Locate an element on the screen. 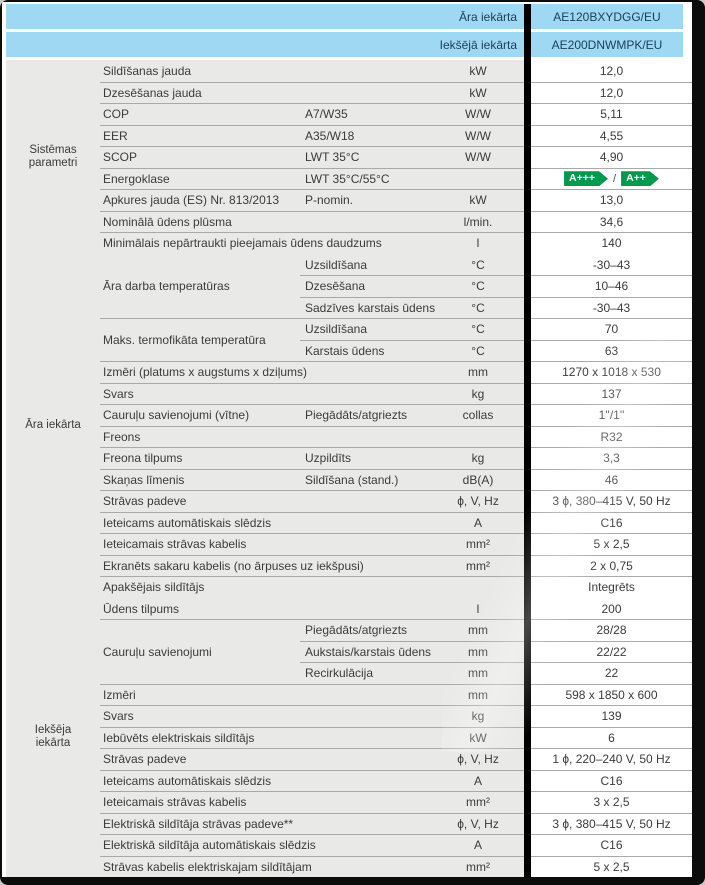 This screenshot has width=705, height=885. indoor-unit-header-label: Iekšējā iekārta is located at coordinates (265, 44).